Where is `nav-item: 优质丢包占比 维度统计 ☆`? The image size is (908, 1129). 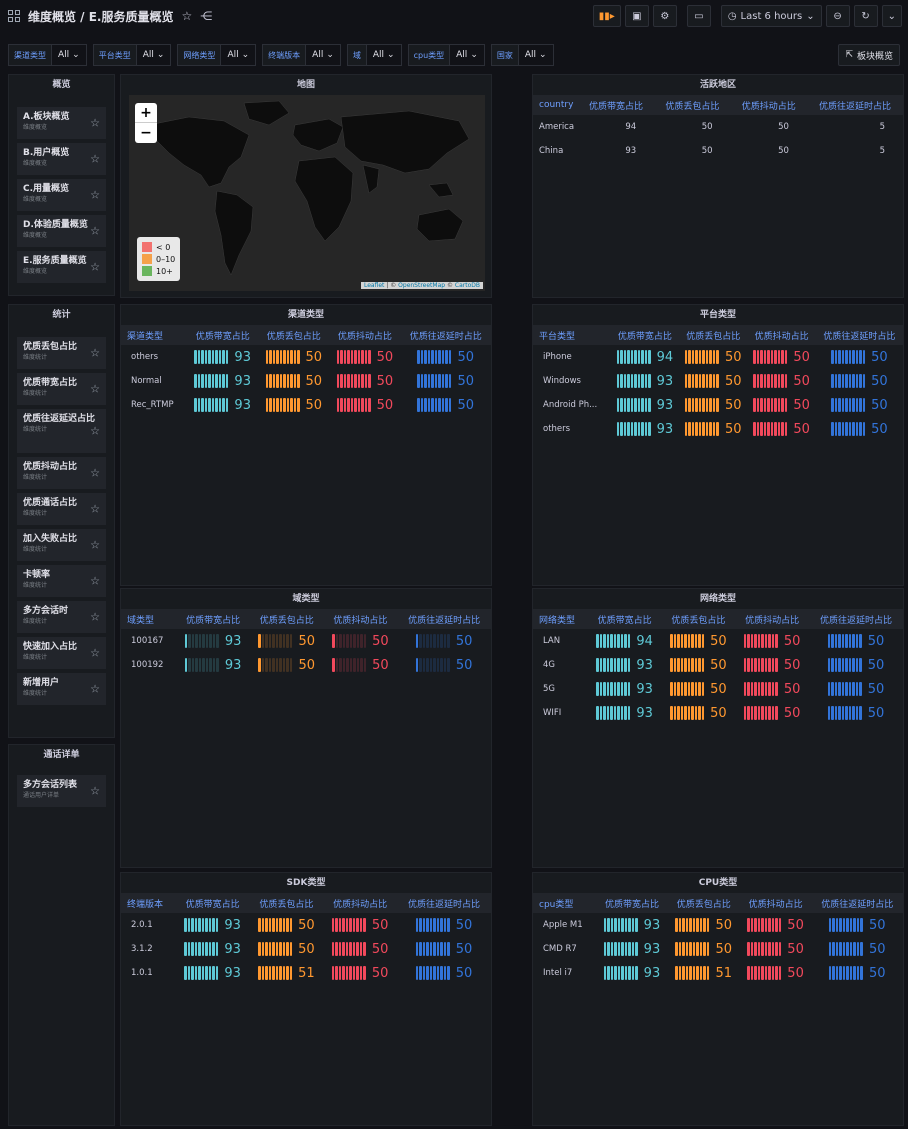 nav-item: 优质丢包占比 维度统计 ☆ is located at coordinates (61, 353).